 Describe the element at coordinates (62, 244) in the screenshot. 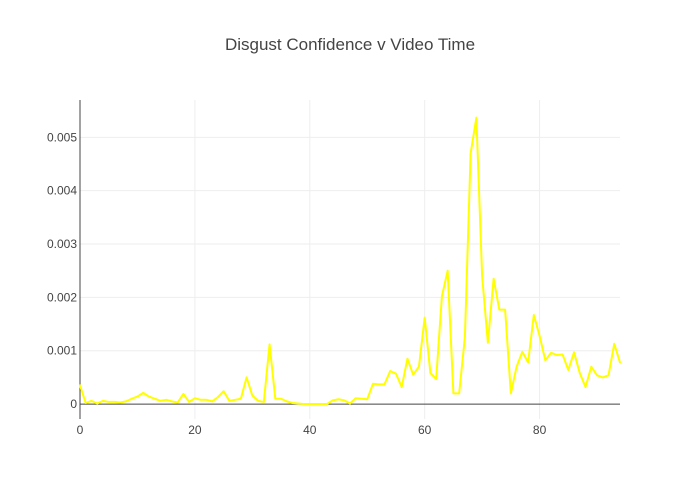

I see `y-tick-label: 0.003` at that location.